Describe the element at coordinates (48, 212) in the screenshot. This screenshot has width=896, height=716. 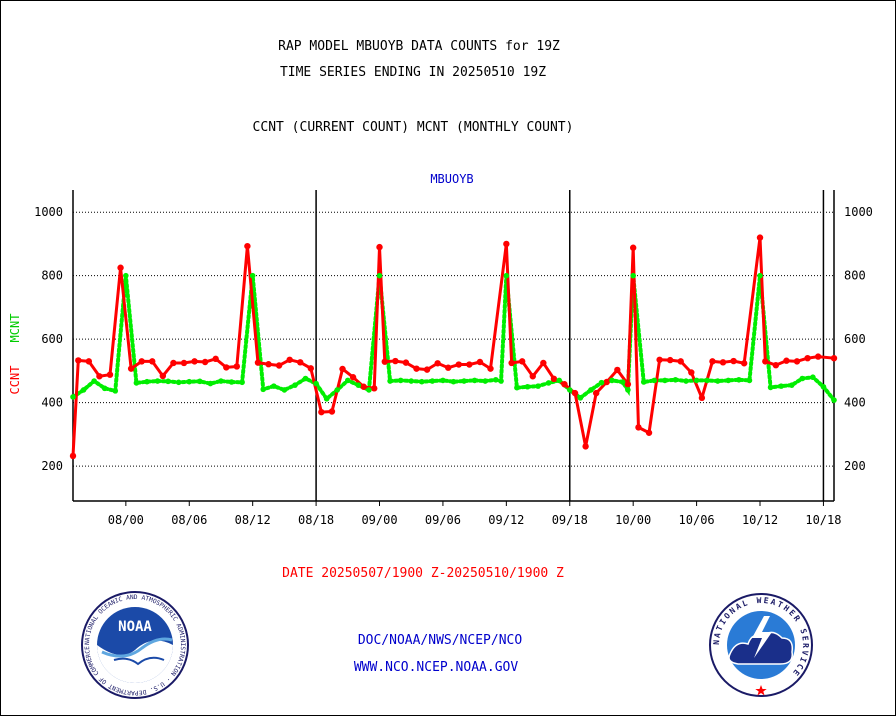
I see `y-tick-label-left: 1000` at that location.